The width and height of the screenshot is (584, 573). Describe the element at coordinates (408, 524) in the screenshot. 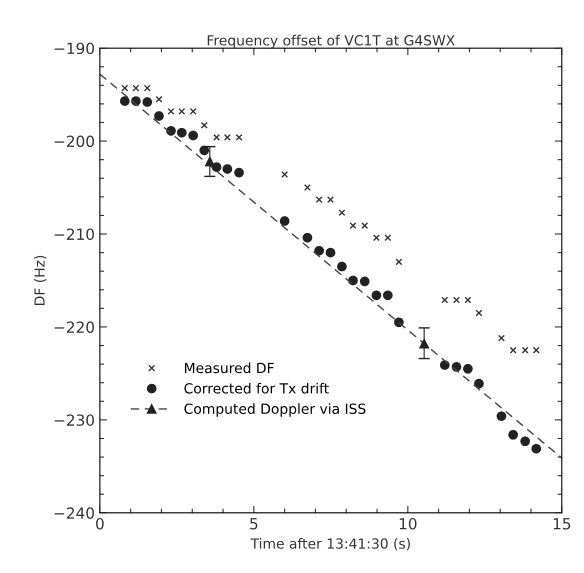

I see `x-tick-label: 10` at that location.